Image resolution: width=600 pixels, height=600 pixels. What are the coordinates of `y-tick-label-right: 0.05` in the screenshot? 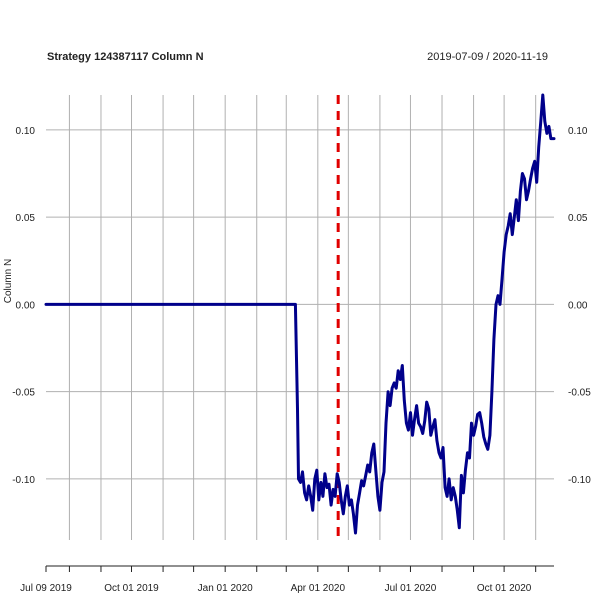 It's located at (578, 218).